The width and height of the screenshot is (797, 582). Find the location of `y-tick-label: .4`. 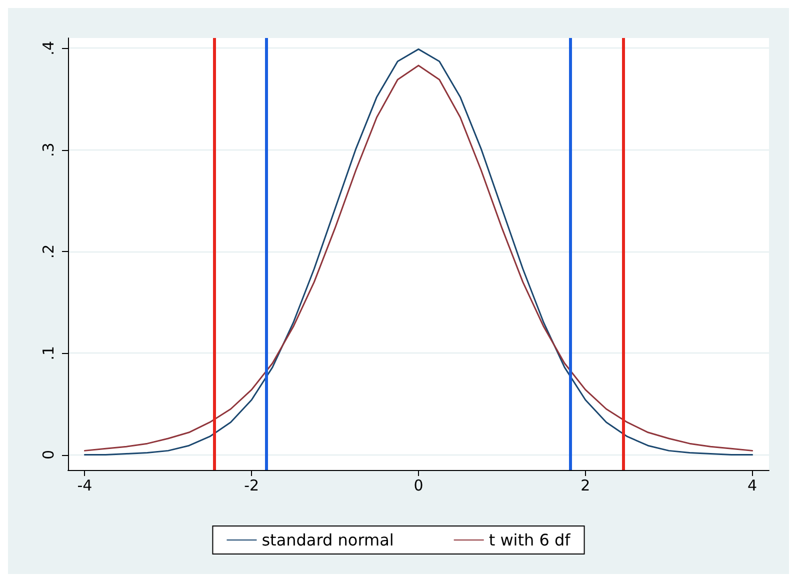

y-tick-label: .4 is located at coordinates (49, 48).